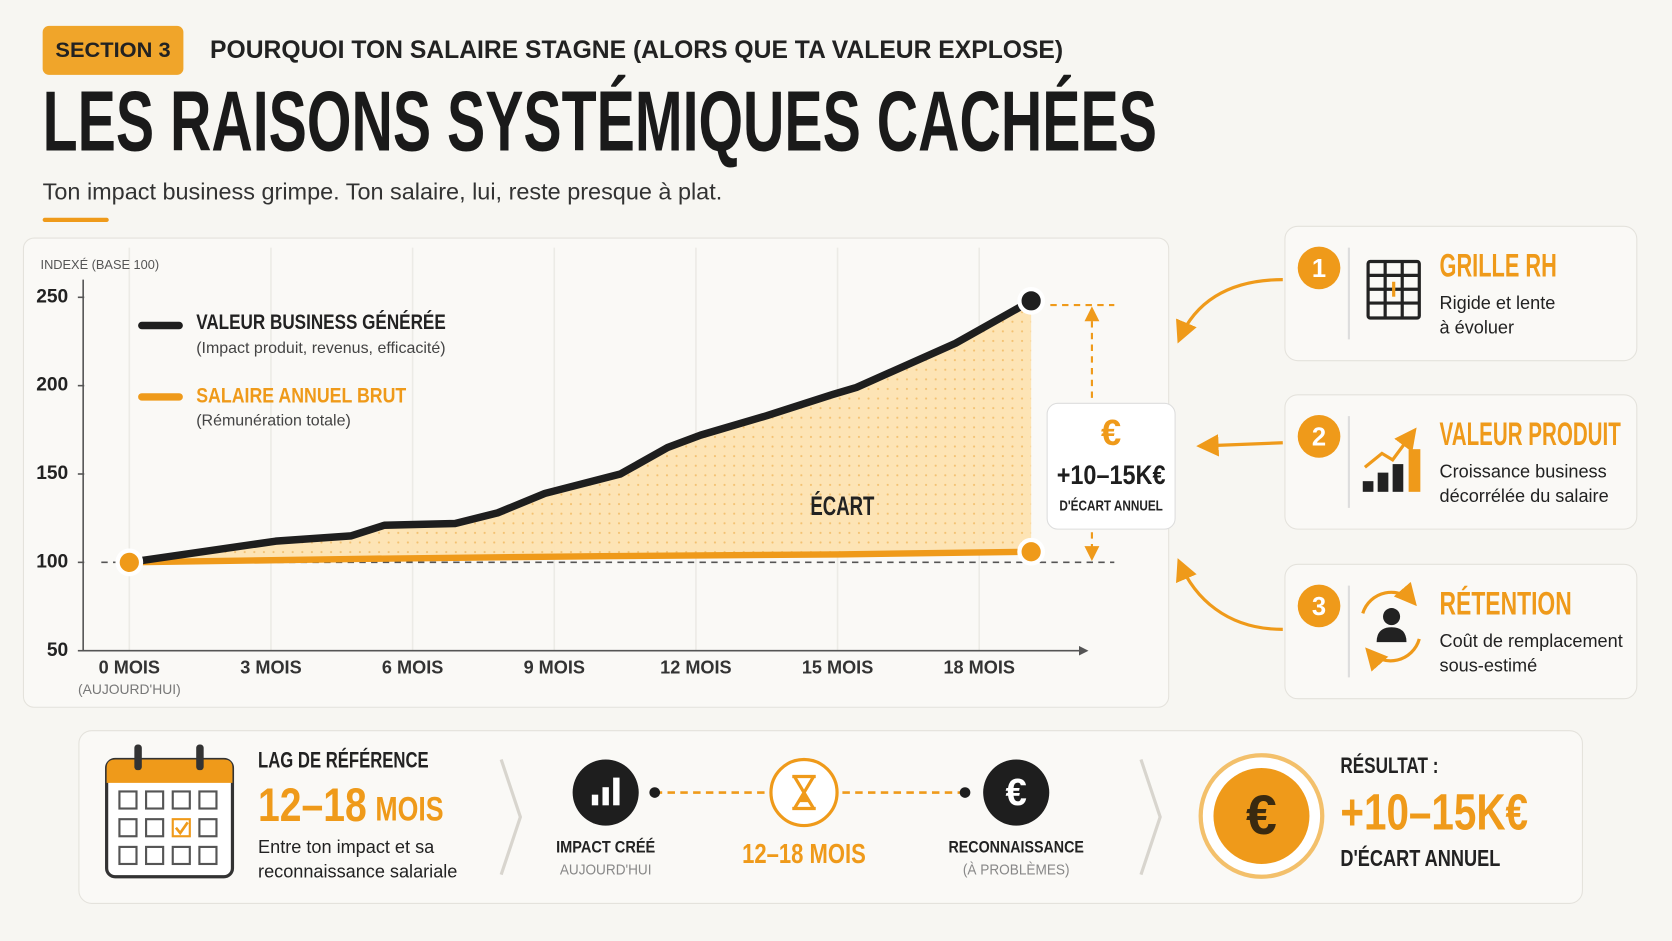  I want to click on hourglass-icon, so click(804, 792).